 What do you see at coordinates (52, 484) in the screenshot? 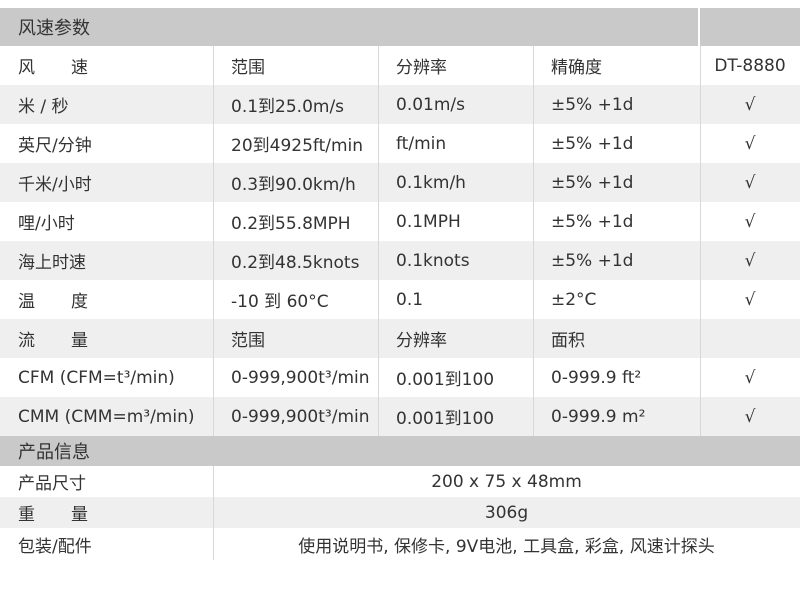
I see `table-cell: 产品尺寸` at bounding box center [52, 484].